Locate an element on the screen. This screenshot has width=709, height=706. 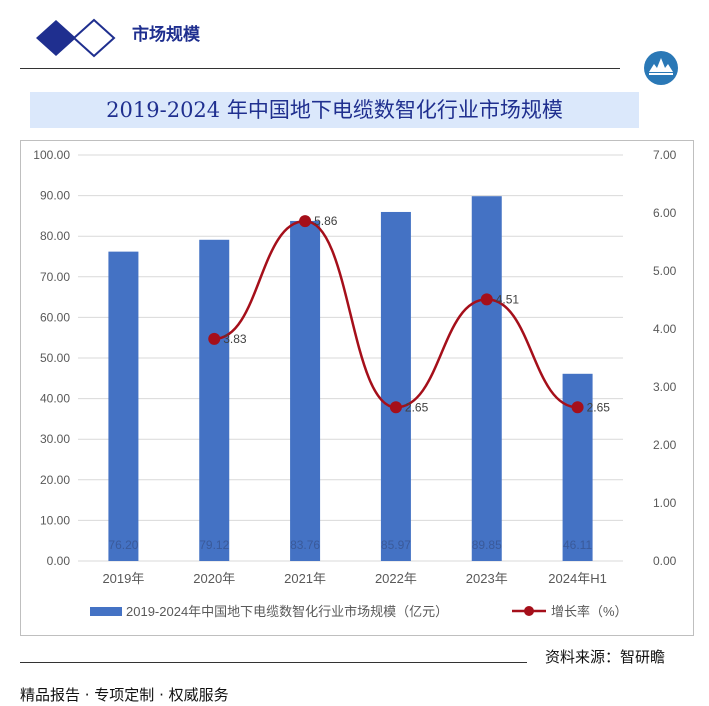
x-tick-label: 2019年 is located at coordinates (123, 578).